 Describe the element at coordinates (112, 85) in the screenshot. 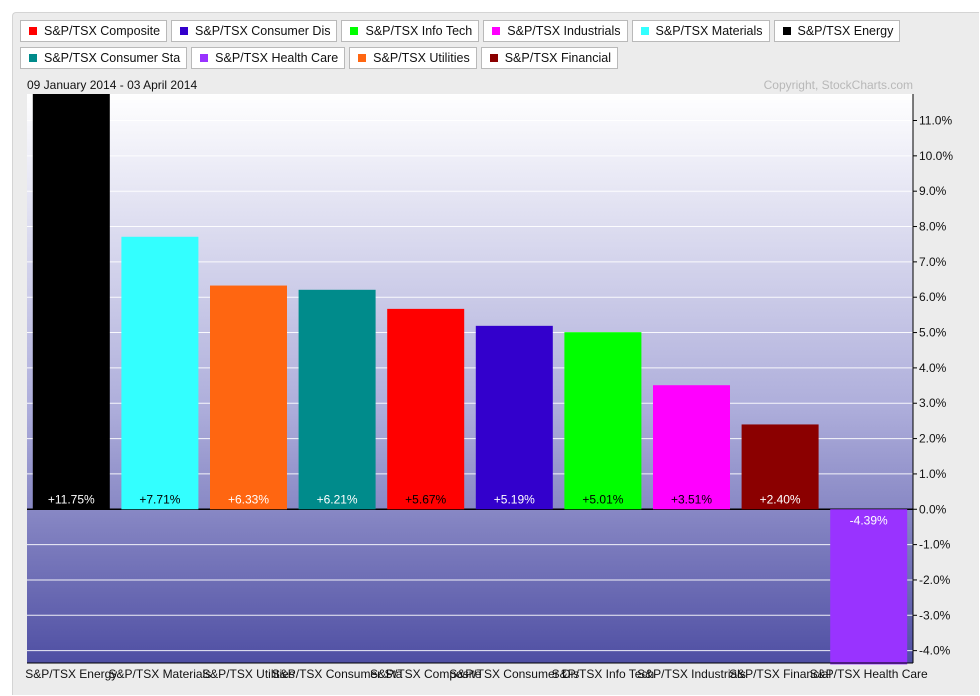

I see `date-range: 09 January 2014 - 03 April 2014` at that location.